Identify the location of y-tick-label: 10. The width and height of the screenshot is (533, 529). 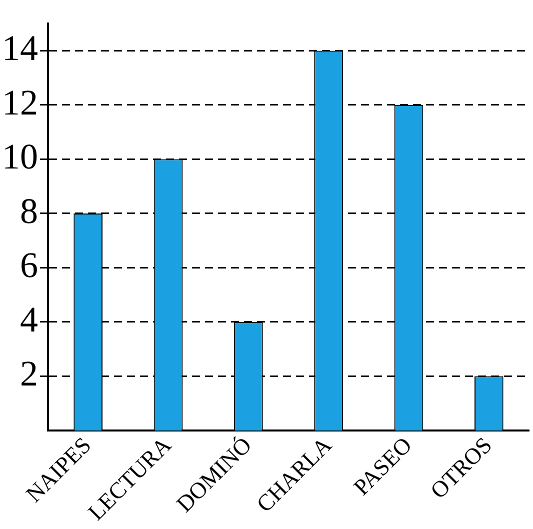
(20, 156).